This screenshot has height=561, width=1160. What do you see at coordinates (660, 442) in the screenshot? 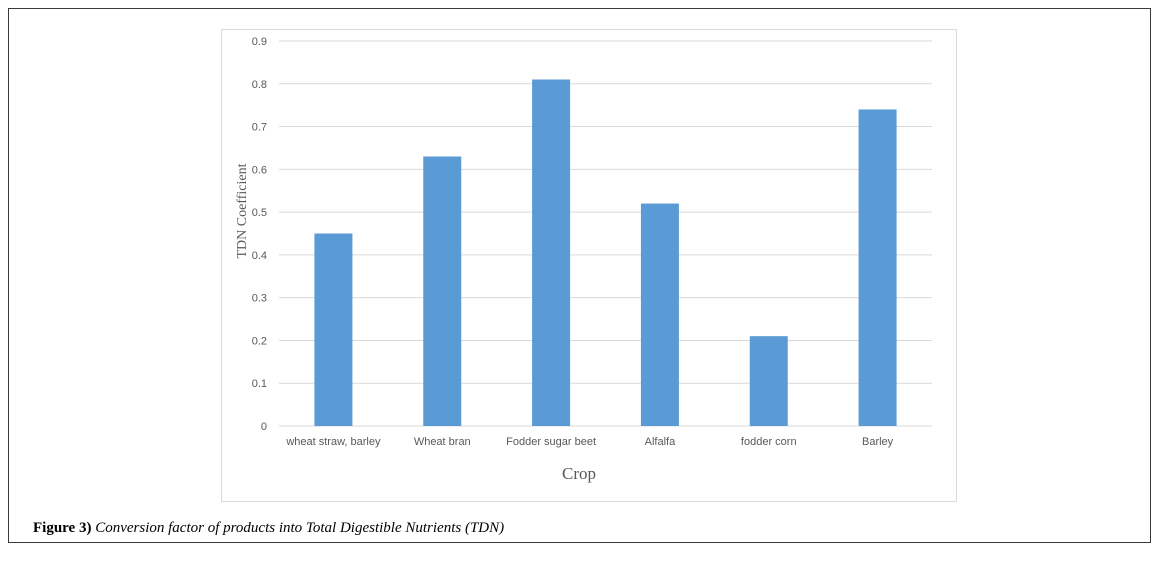
I see `x-tick-label: Alfalfa` at bounding box center [660, 442].